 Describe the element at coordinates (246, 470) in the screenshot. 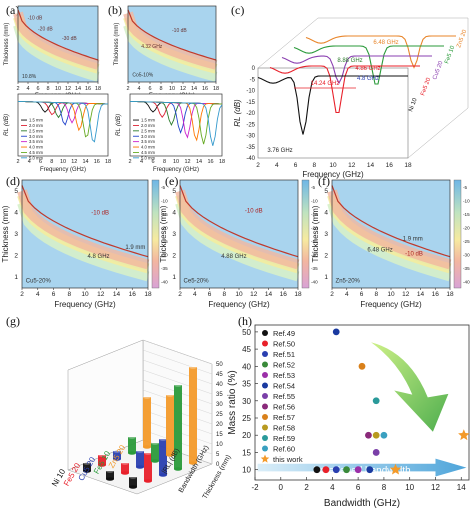

I see `y-tick-label: 10` at that location.